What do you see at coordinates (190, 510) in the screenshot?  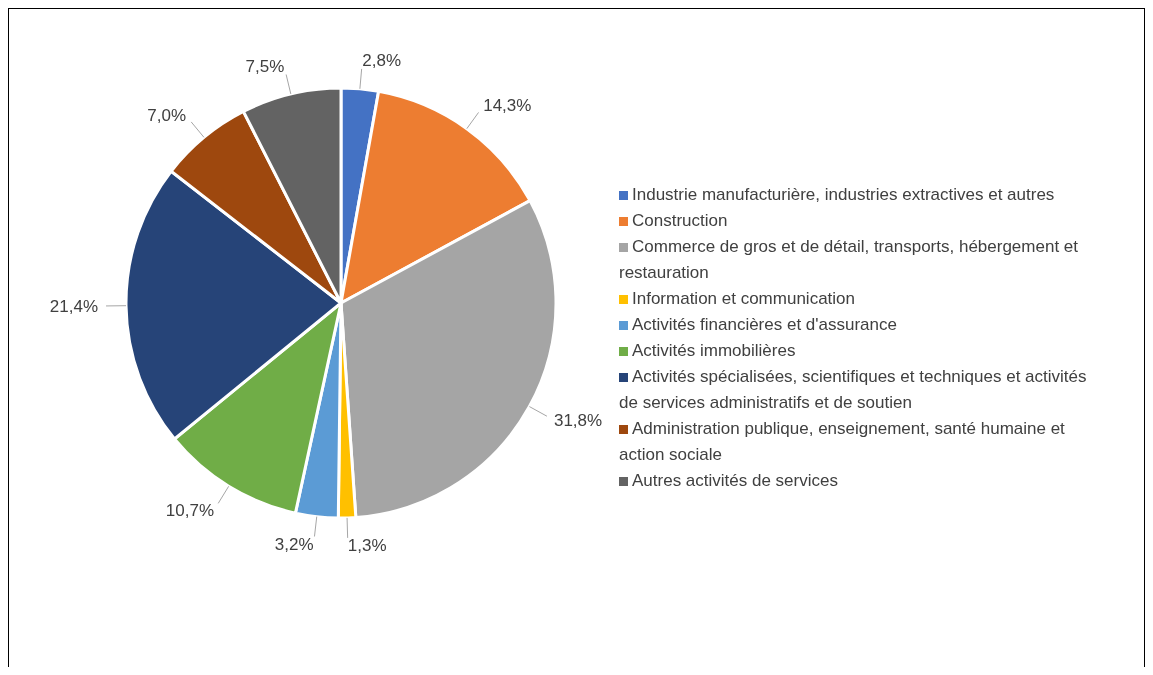 I see `data-label: 10,7%` at bounding box center [190, 510].